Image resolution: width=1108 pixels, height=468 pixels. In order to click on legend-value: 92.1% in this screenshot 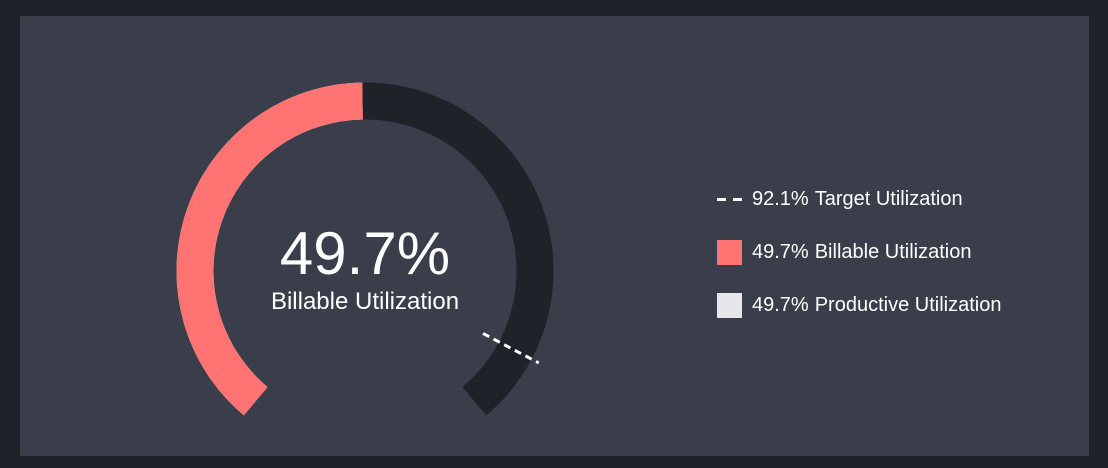, I will do `click(780, 198)`.